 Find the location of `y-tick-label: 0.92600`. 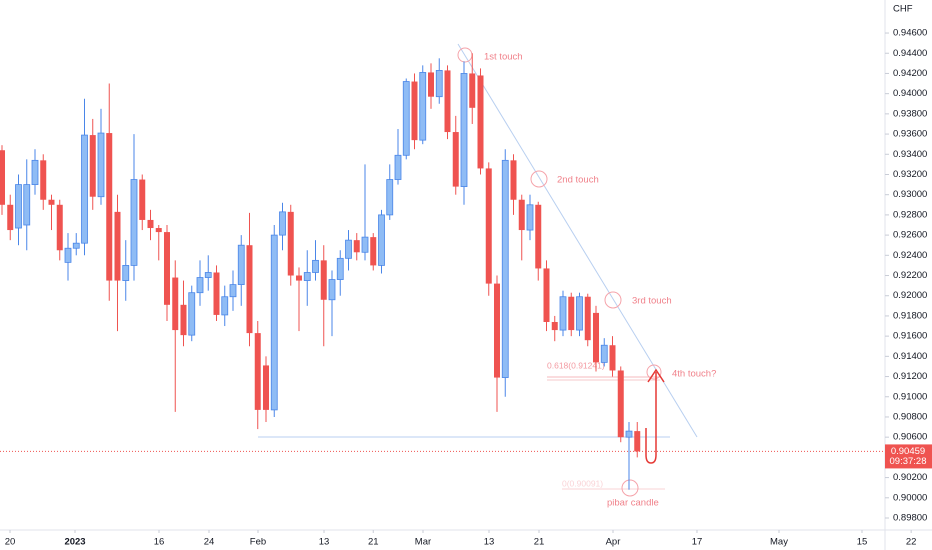

y-tick-label: 0.92600 is located at coordinates (910, 235).